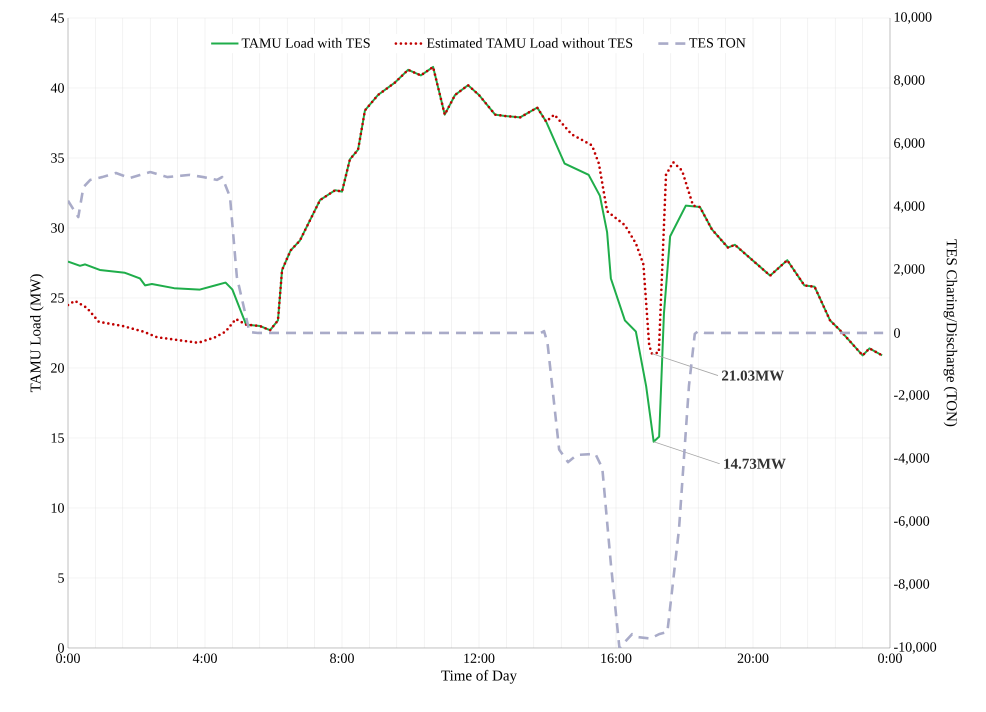 This screenshot has width=986, height=712. Describe the element at coordinates (61, 578) in the screenshot. I see `y-tick-label: 5` at that location.